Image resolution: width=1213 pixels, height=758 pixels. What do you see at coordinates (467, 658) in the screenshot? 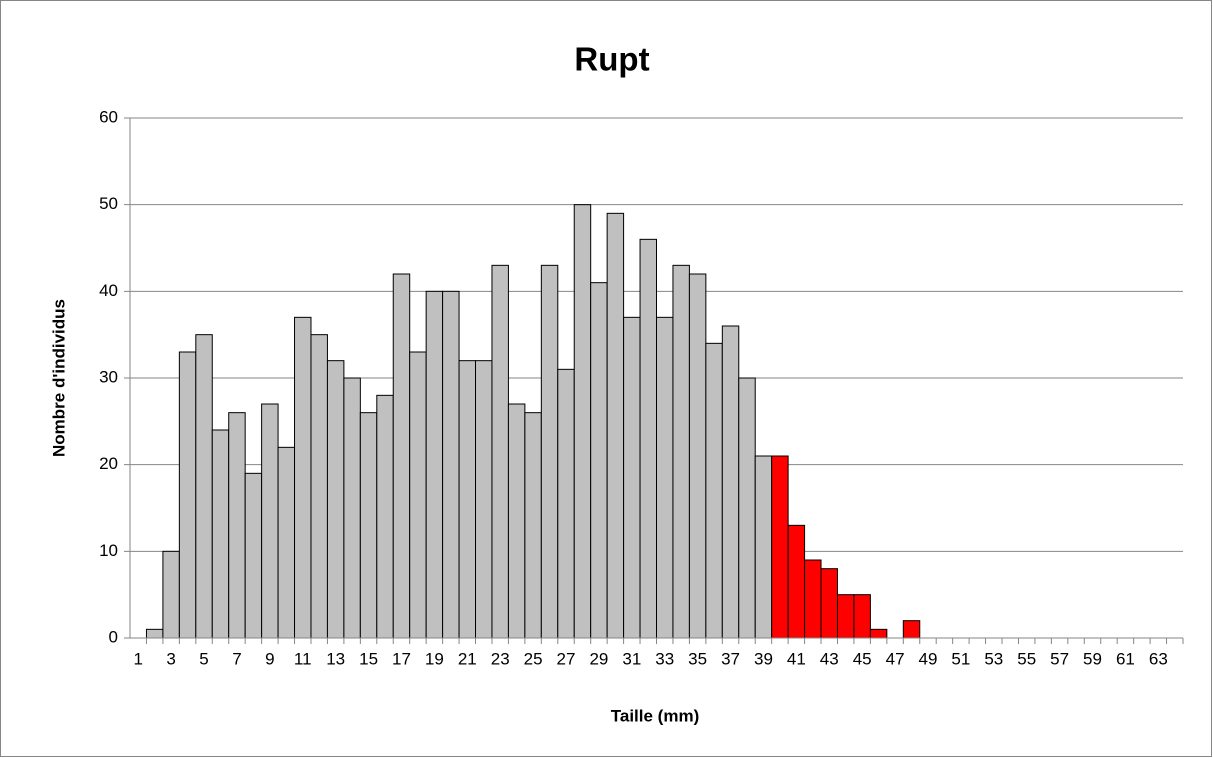
I see `x-tick-label: 21` at bounding box center [467, 658].